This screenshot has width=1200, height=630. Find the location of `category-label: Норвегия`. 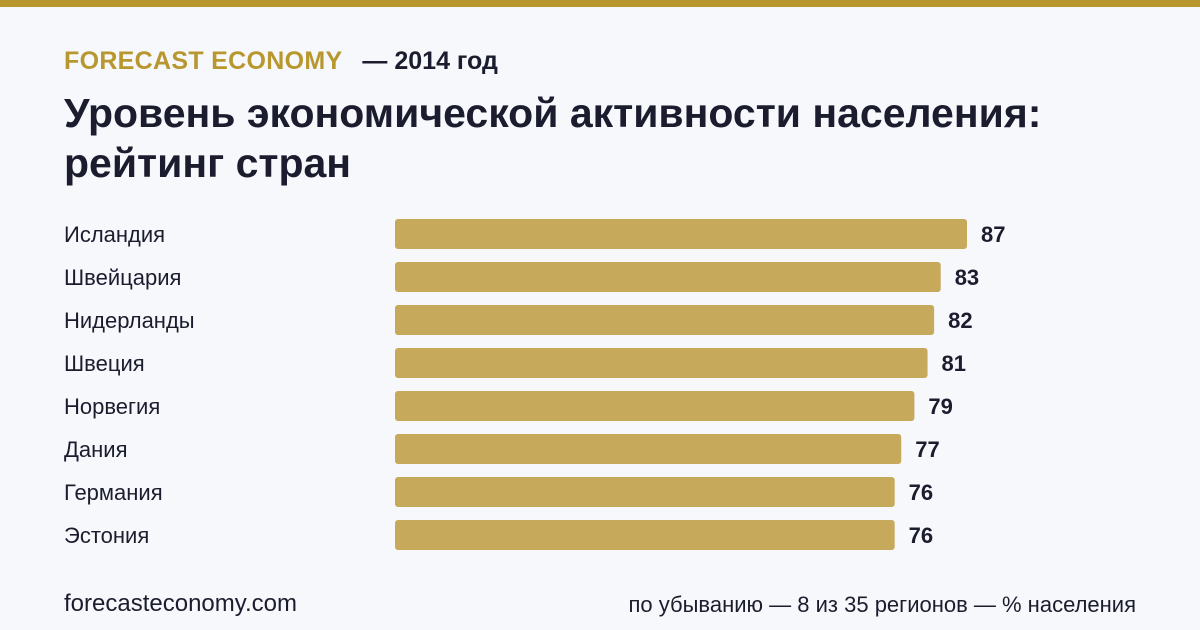

category-label: Норвегия is located at coordinates (112, 406).